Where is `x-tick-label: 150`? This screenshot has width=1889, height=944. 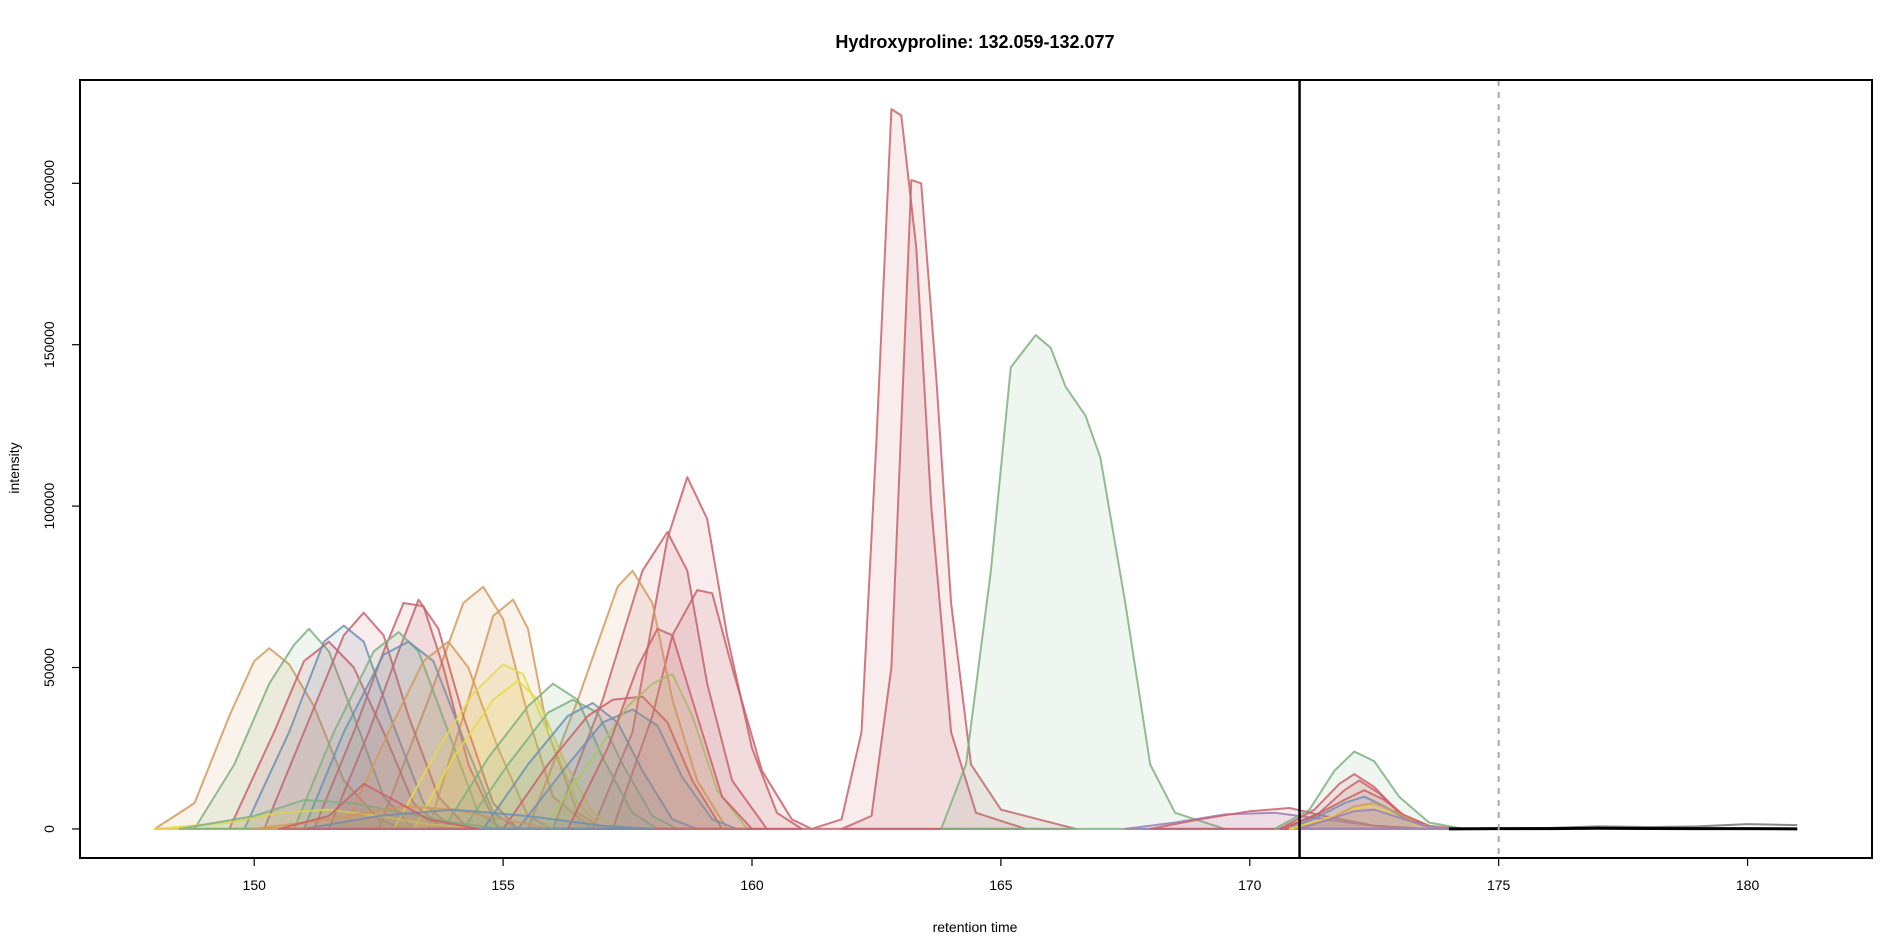
x-tick-label: 150 is located at coordinates (255, 885).